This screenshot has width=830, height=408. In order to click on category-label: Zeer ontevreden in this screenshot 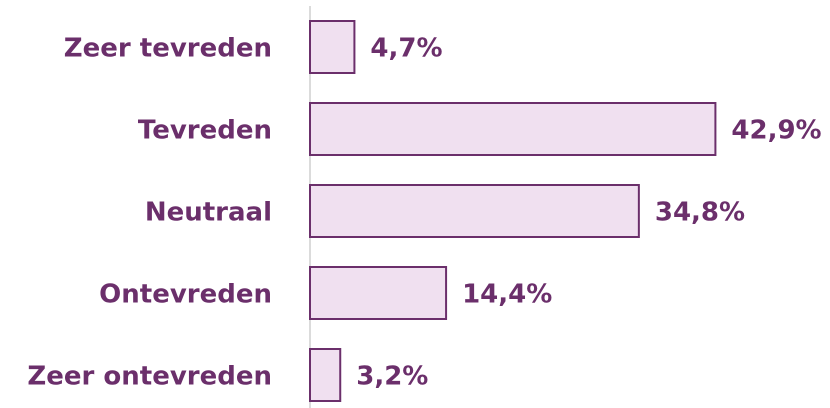, I will do `click(149, 377)`.